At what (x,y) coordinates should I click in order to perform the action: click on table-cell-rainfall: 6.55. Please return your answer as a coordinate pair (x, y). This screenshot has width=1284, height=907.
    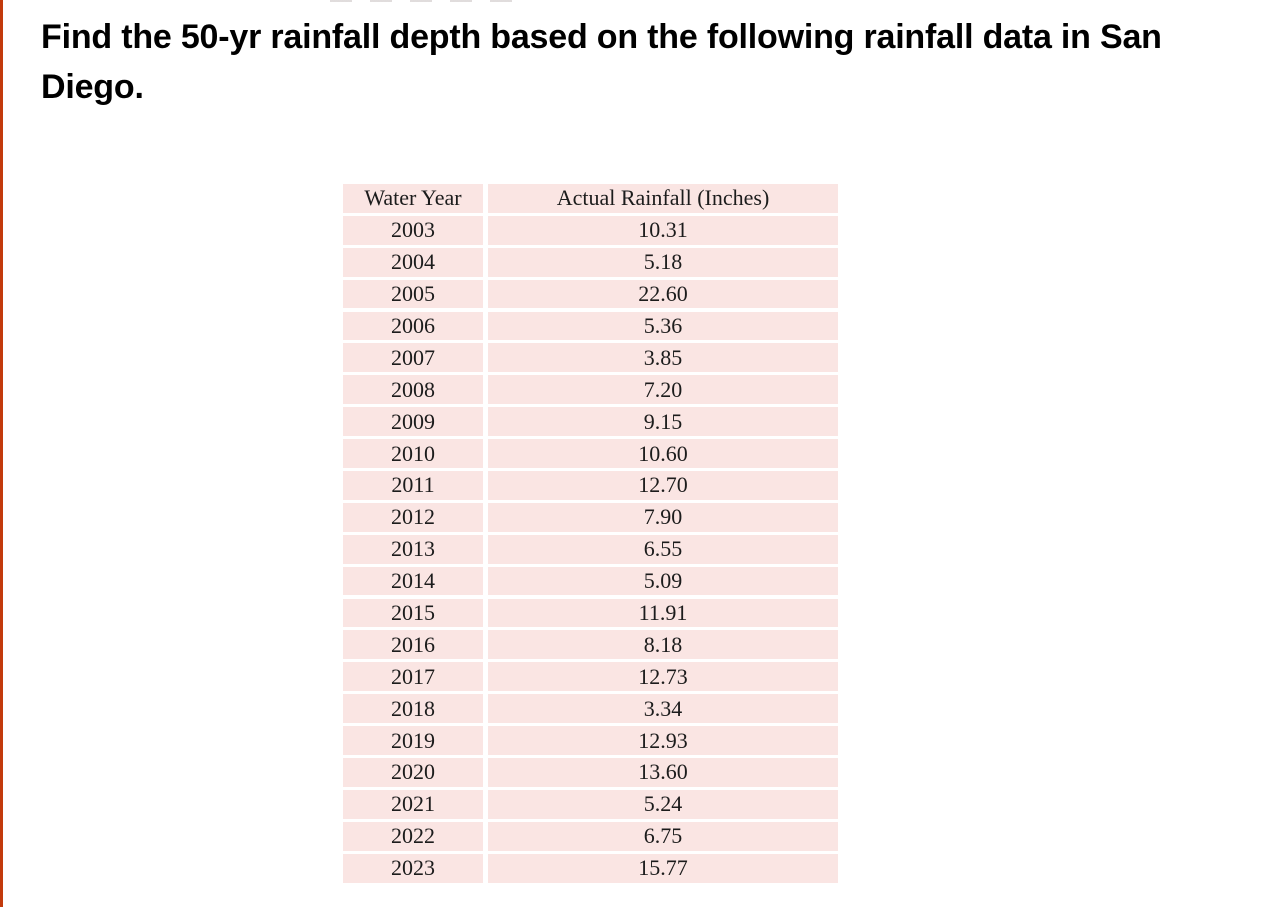
    Looking at the image, I should click on (663, 549).